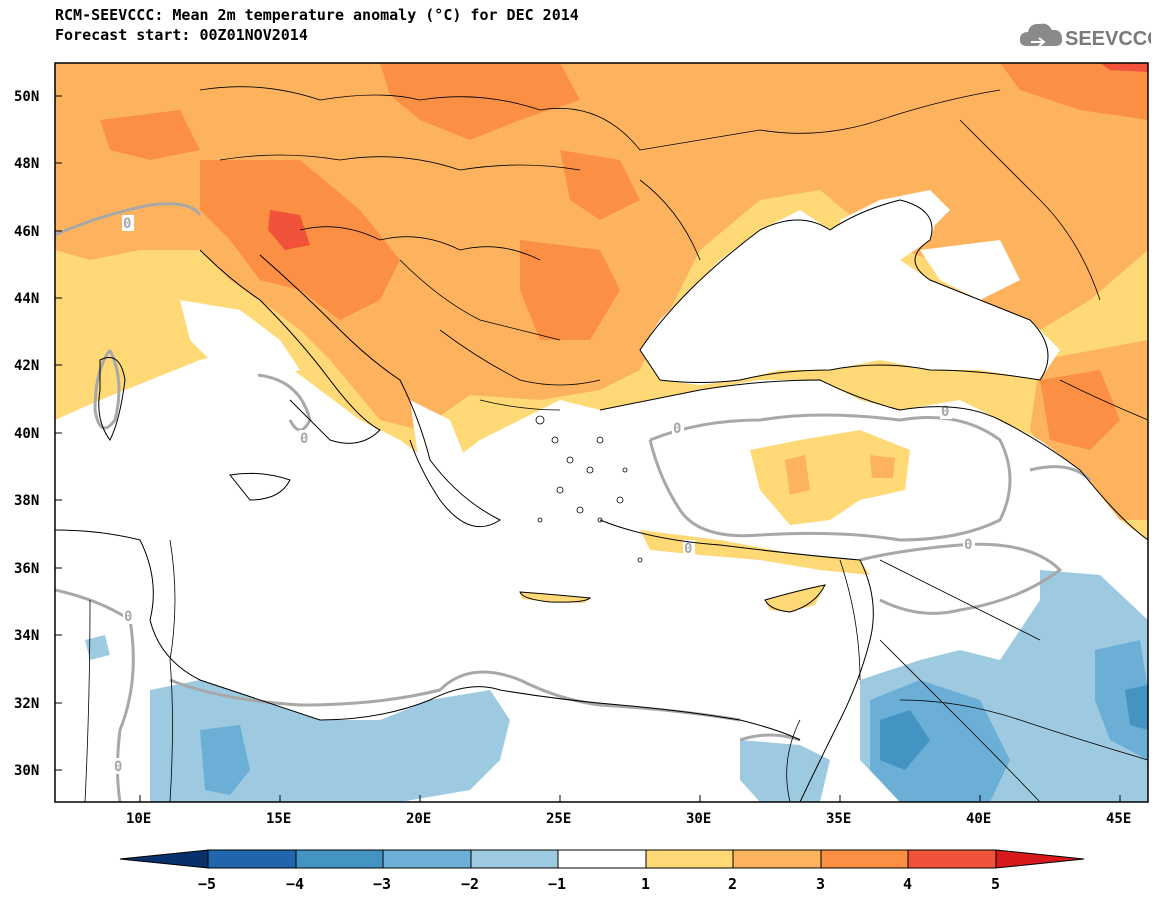 This screenshot has height=907, width=1165. Describe the element at coordinates (1121, 700) in the screenshot. I see `cool-2-east` at that location.